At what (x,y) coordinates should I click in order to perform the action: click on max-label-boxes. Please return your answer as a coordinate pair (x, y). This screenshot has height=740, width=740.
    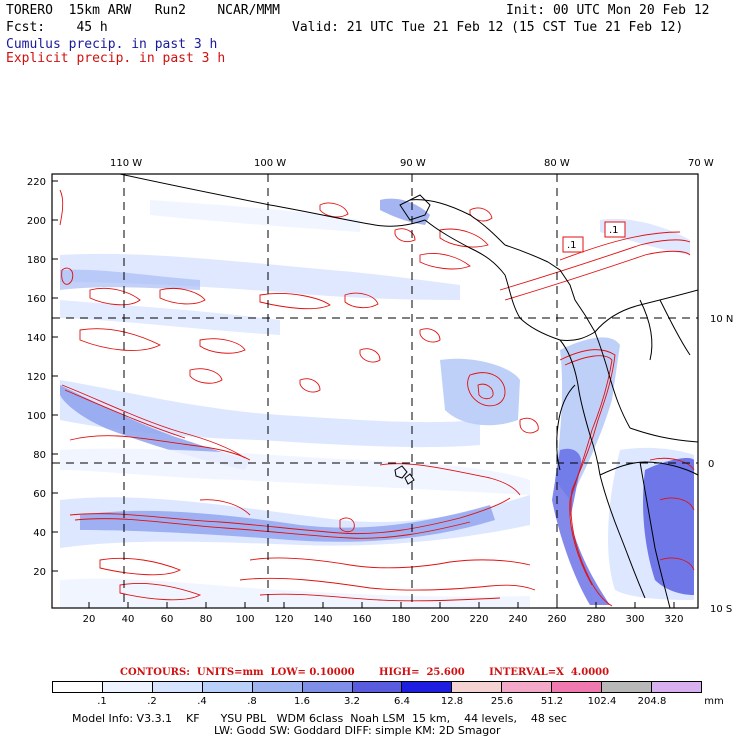
    Looking at the image, I should click on (594, 237).